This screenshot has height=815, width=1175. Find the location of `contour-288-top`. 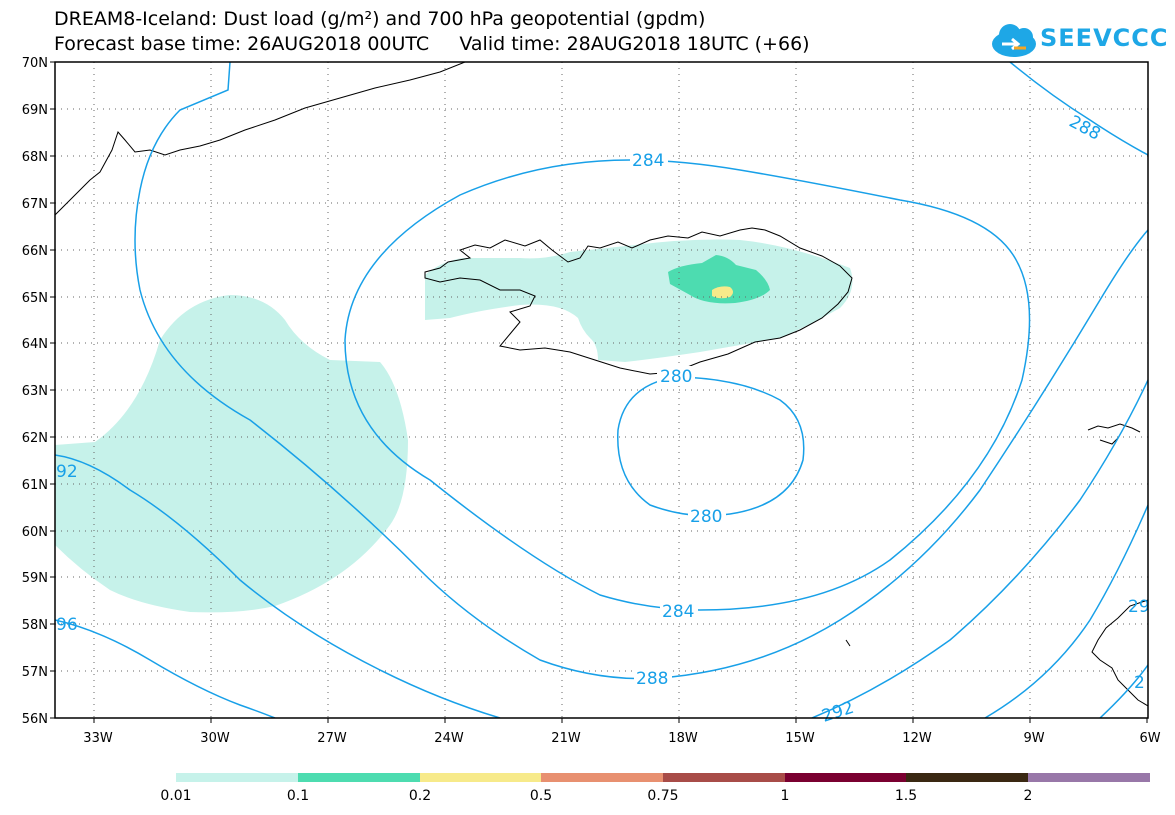

contour-288-top is located at coordinates (1078, 109).